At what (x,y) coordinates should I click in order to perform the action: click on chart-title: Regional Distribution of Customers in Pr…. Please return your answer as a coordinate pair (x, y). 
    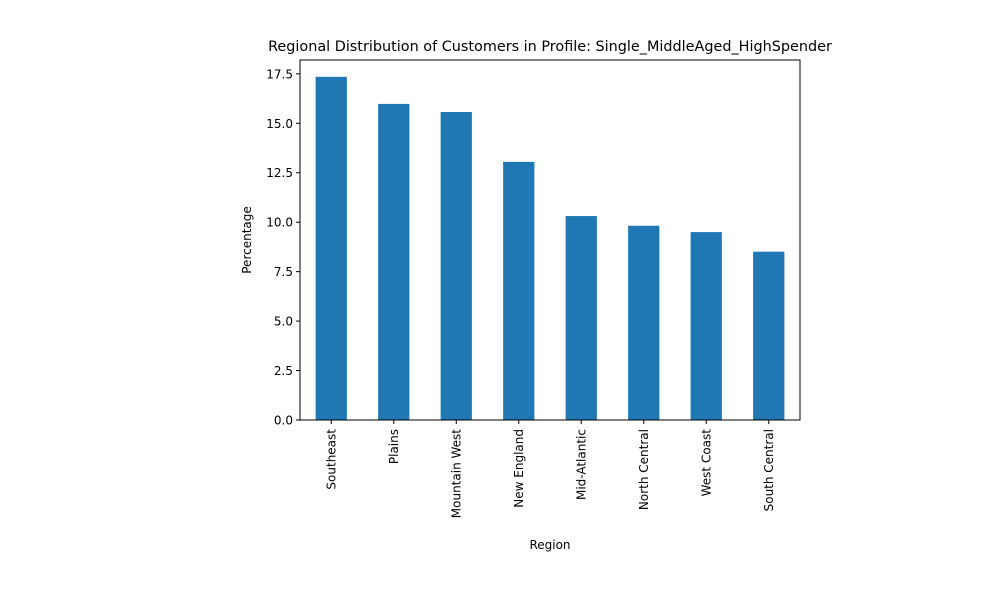
    Looking at the image, I should click on (550, 47).